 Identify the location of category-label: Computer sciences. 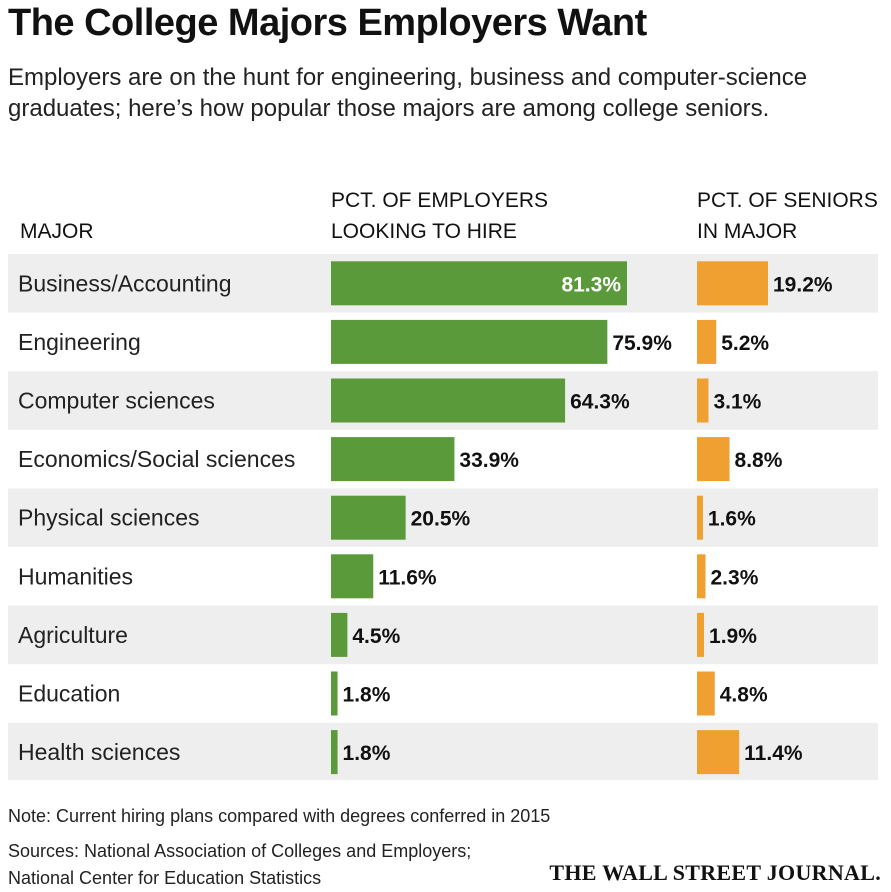
(116, 401).